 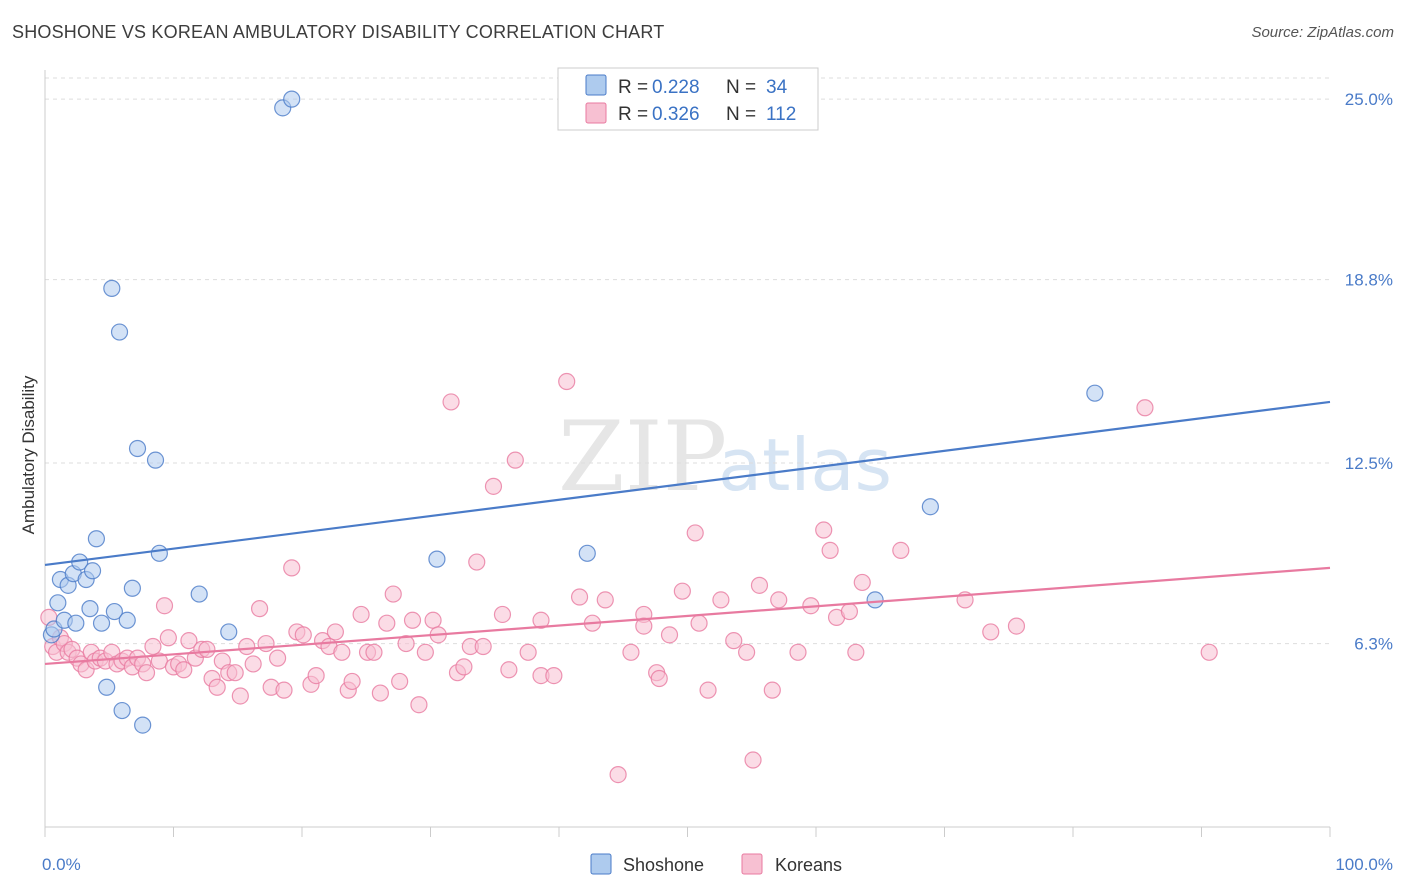 I want to click on y-tick-label-1: 12.5%, so click(x=1369, y=463).